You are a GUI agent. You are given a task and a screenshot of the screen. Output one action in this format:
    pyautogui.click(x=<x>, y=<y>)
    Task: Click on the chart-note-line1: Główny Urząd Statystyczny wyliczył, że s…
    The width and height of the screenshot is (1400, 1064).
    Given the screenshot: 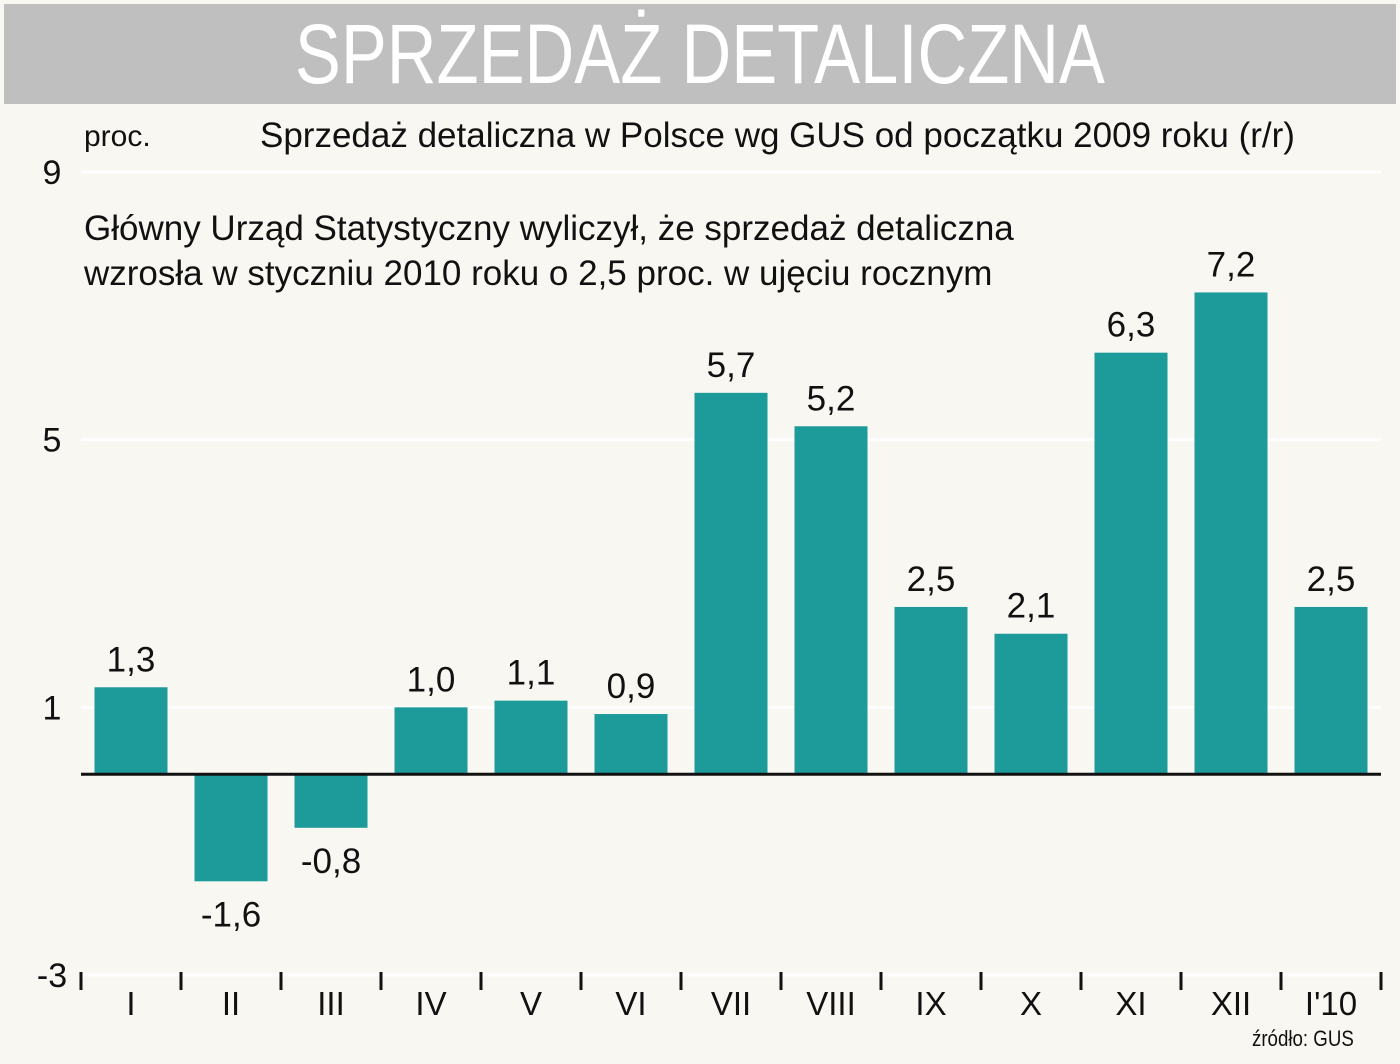 What is the action you would take?
    pyautogui.click(x=549, y=228)
    